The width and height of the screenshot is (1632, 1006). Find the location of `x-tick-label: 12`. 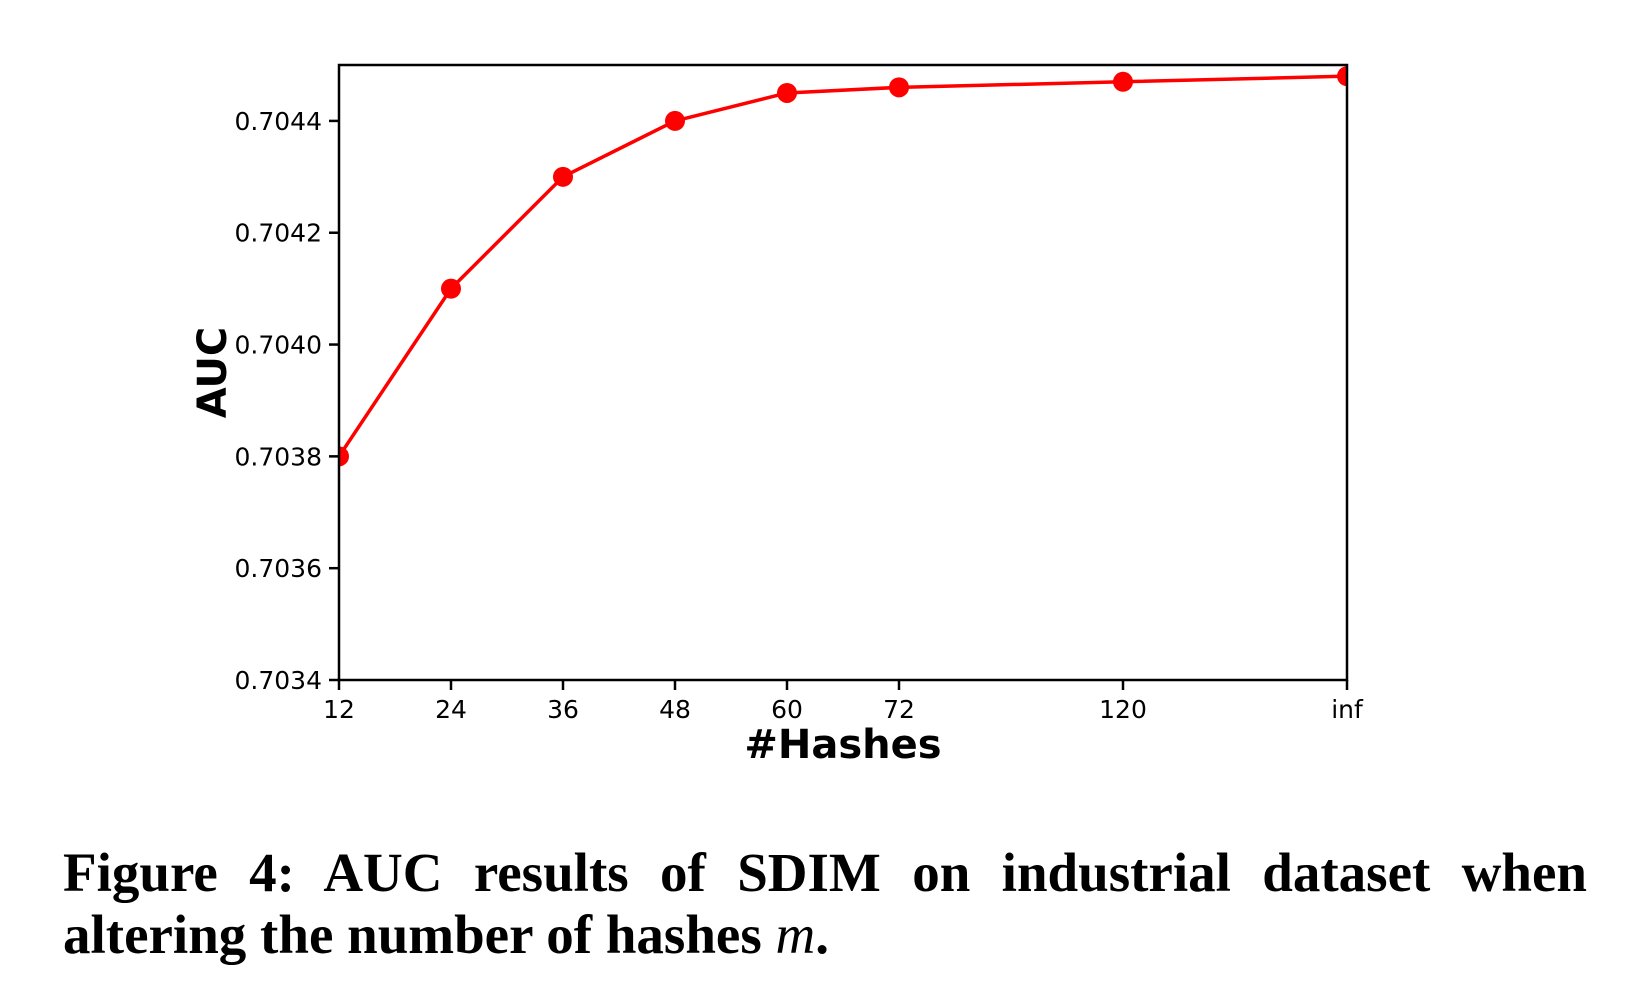

x-tick-label: 12 is located at coordinates (339, 709).